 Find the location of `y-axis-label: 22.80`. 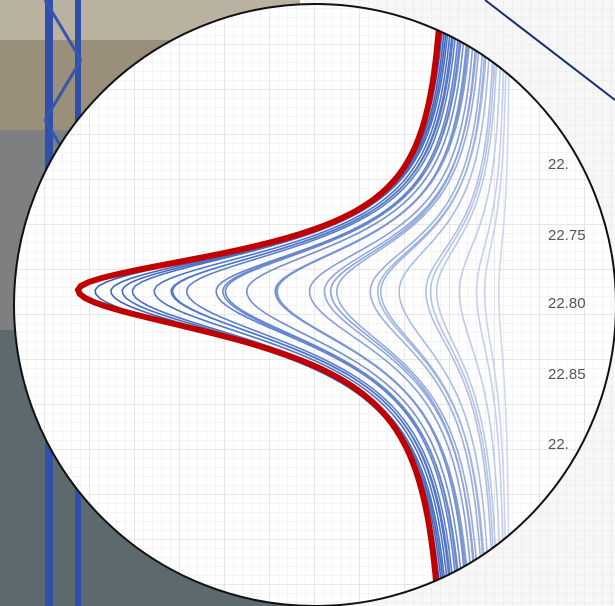

y-axis-label: 22.80 is located at coordinates (567, 303).